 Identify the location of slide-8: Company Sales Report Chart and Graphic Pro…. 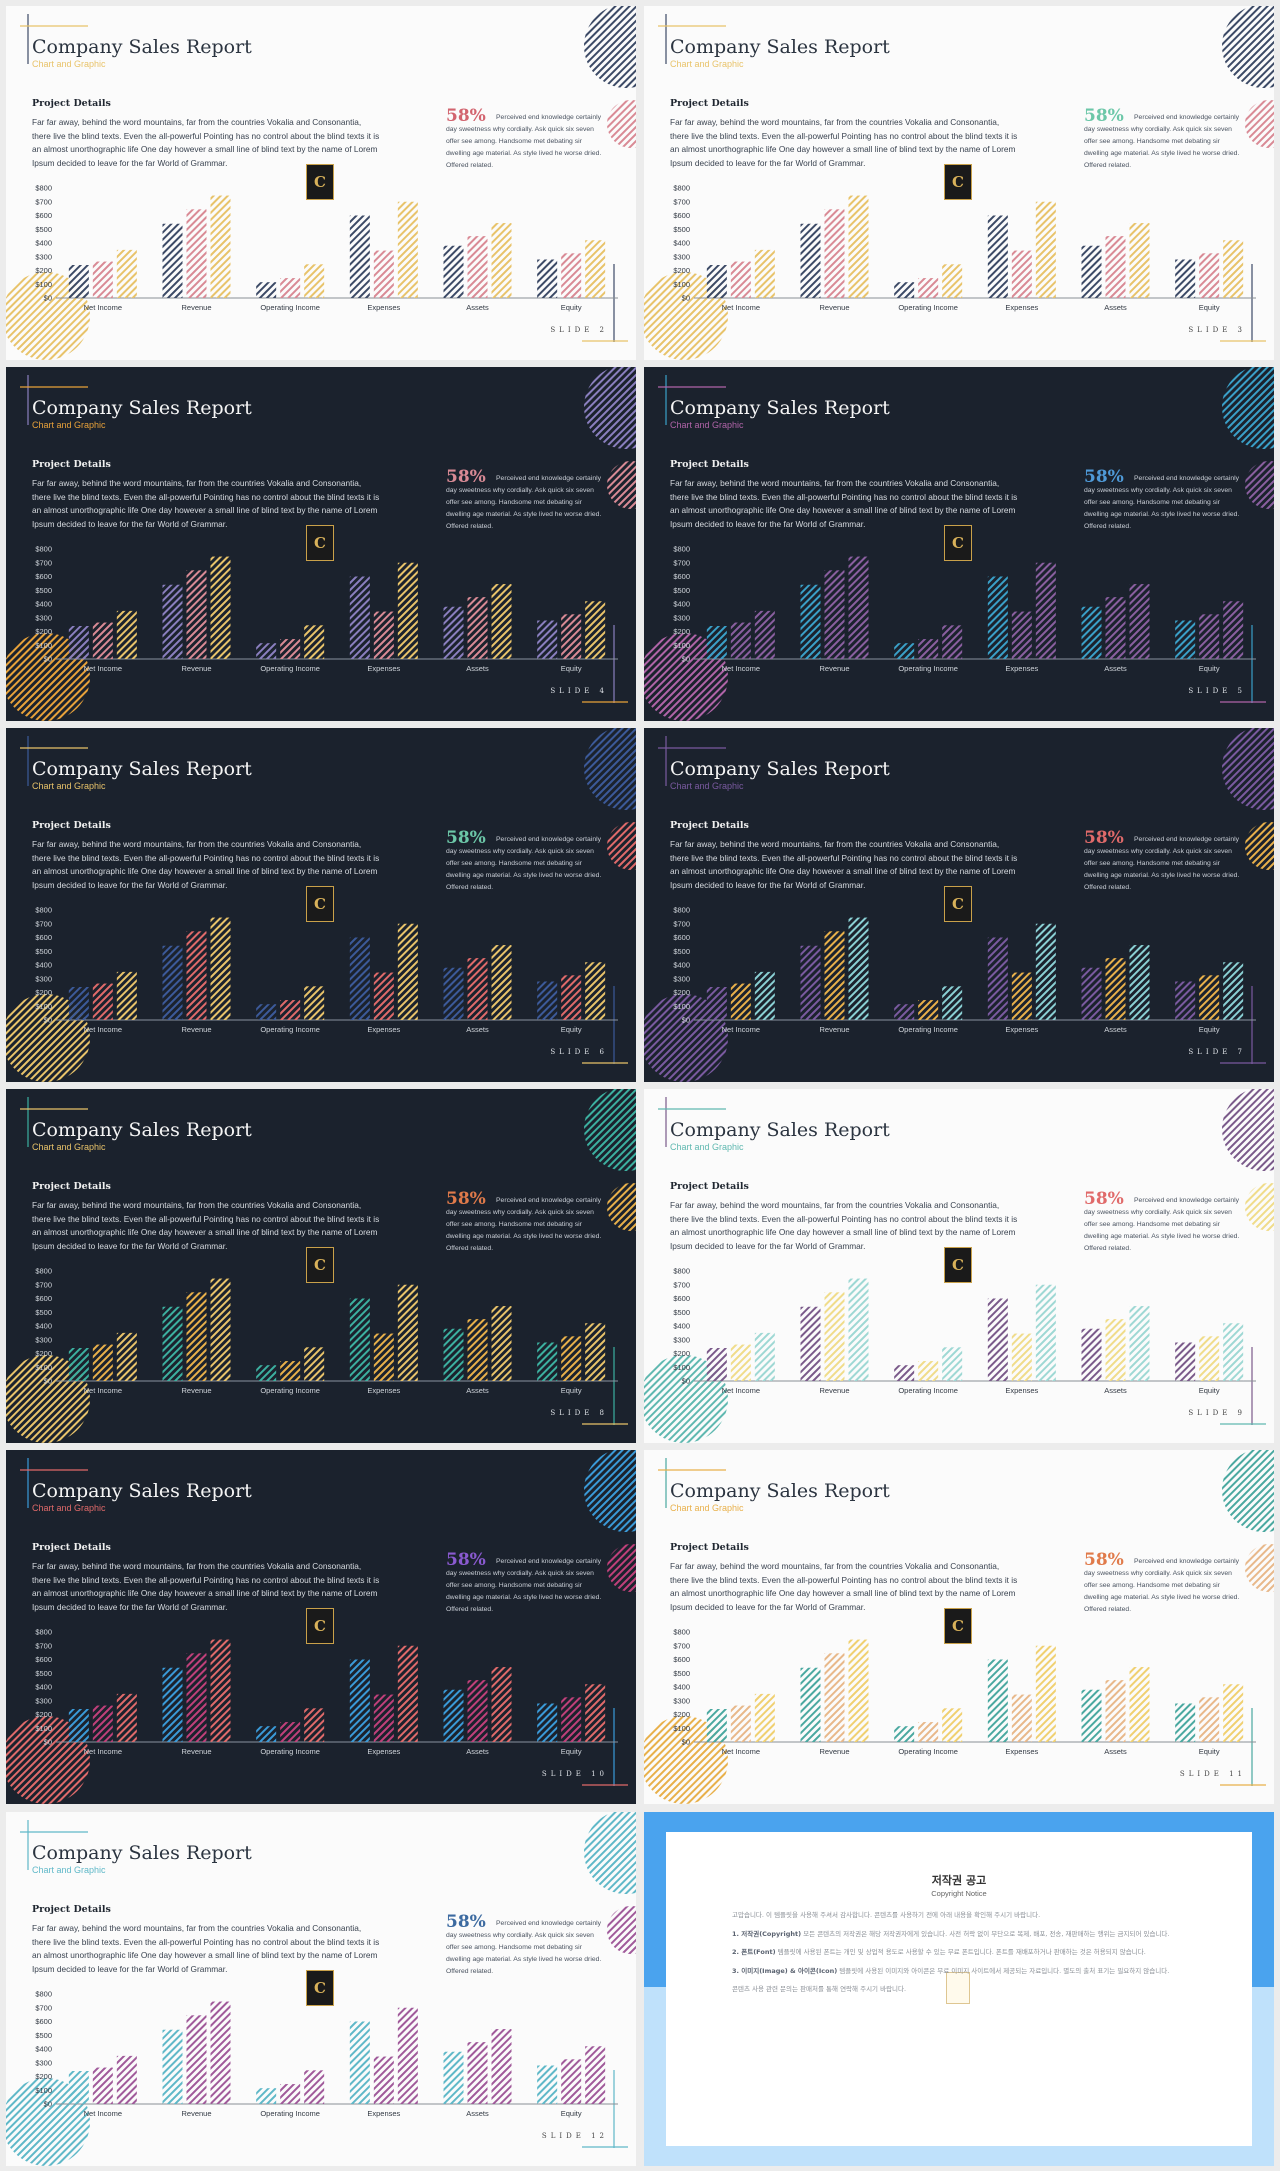
(321, 1266).